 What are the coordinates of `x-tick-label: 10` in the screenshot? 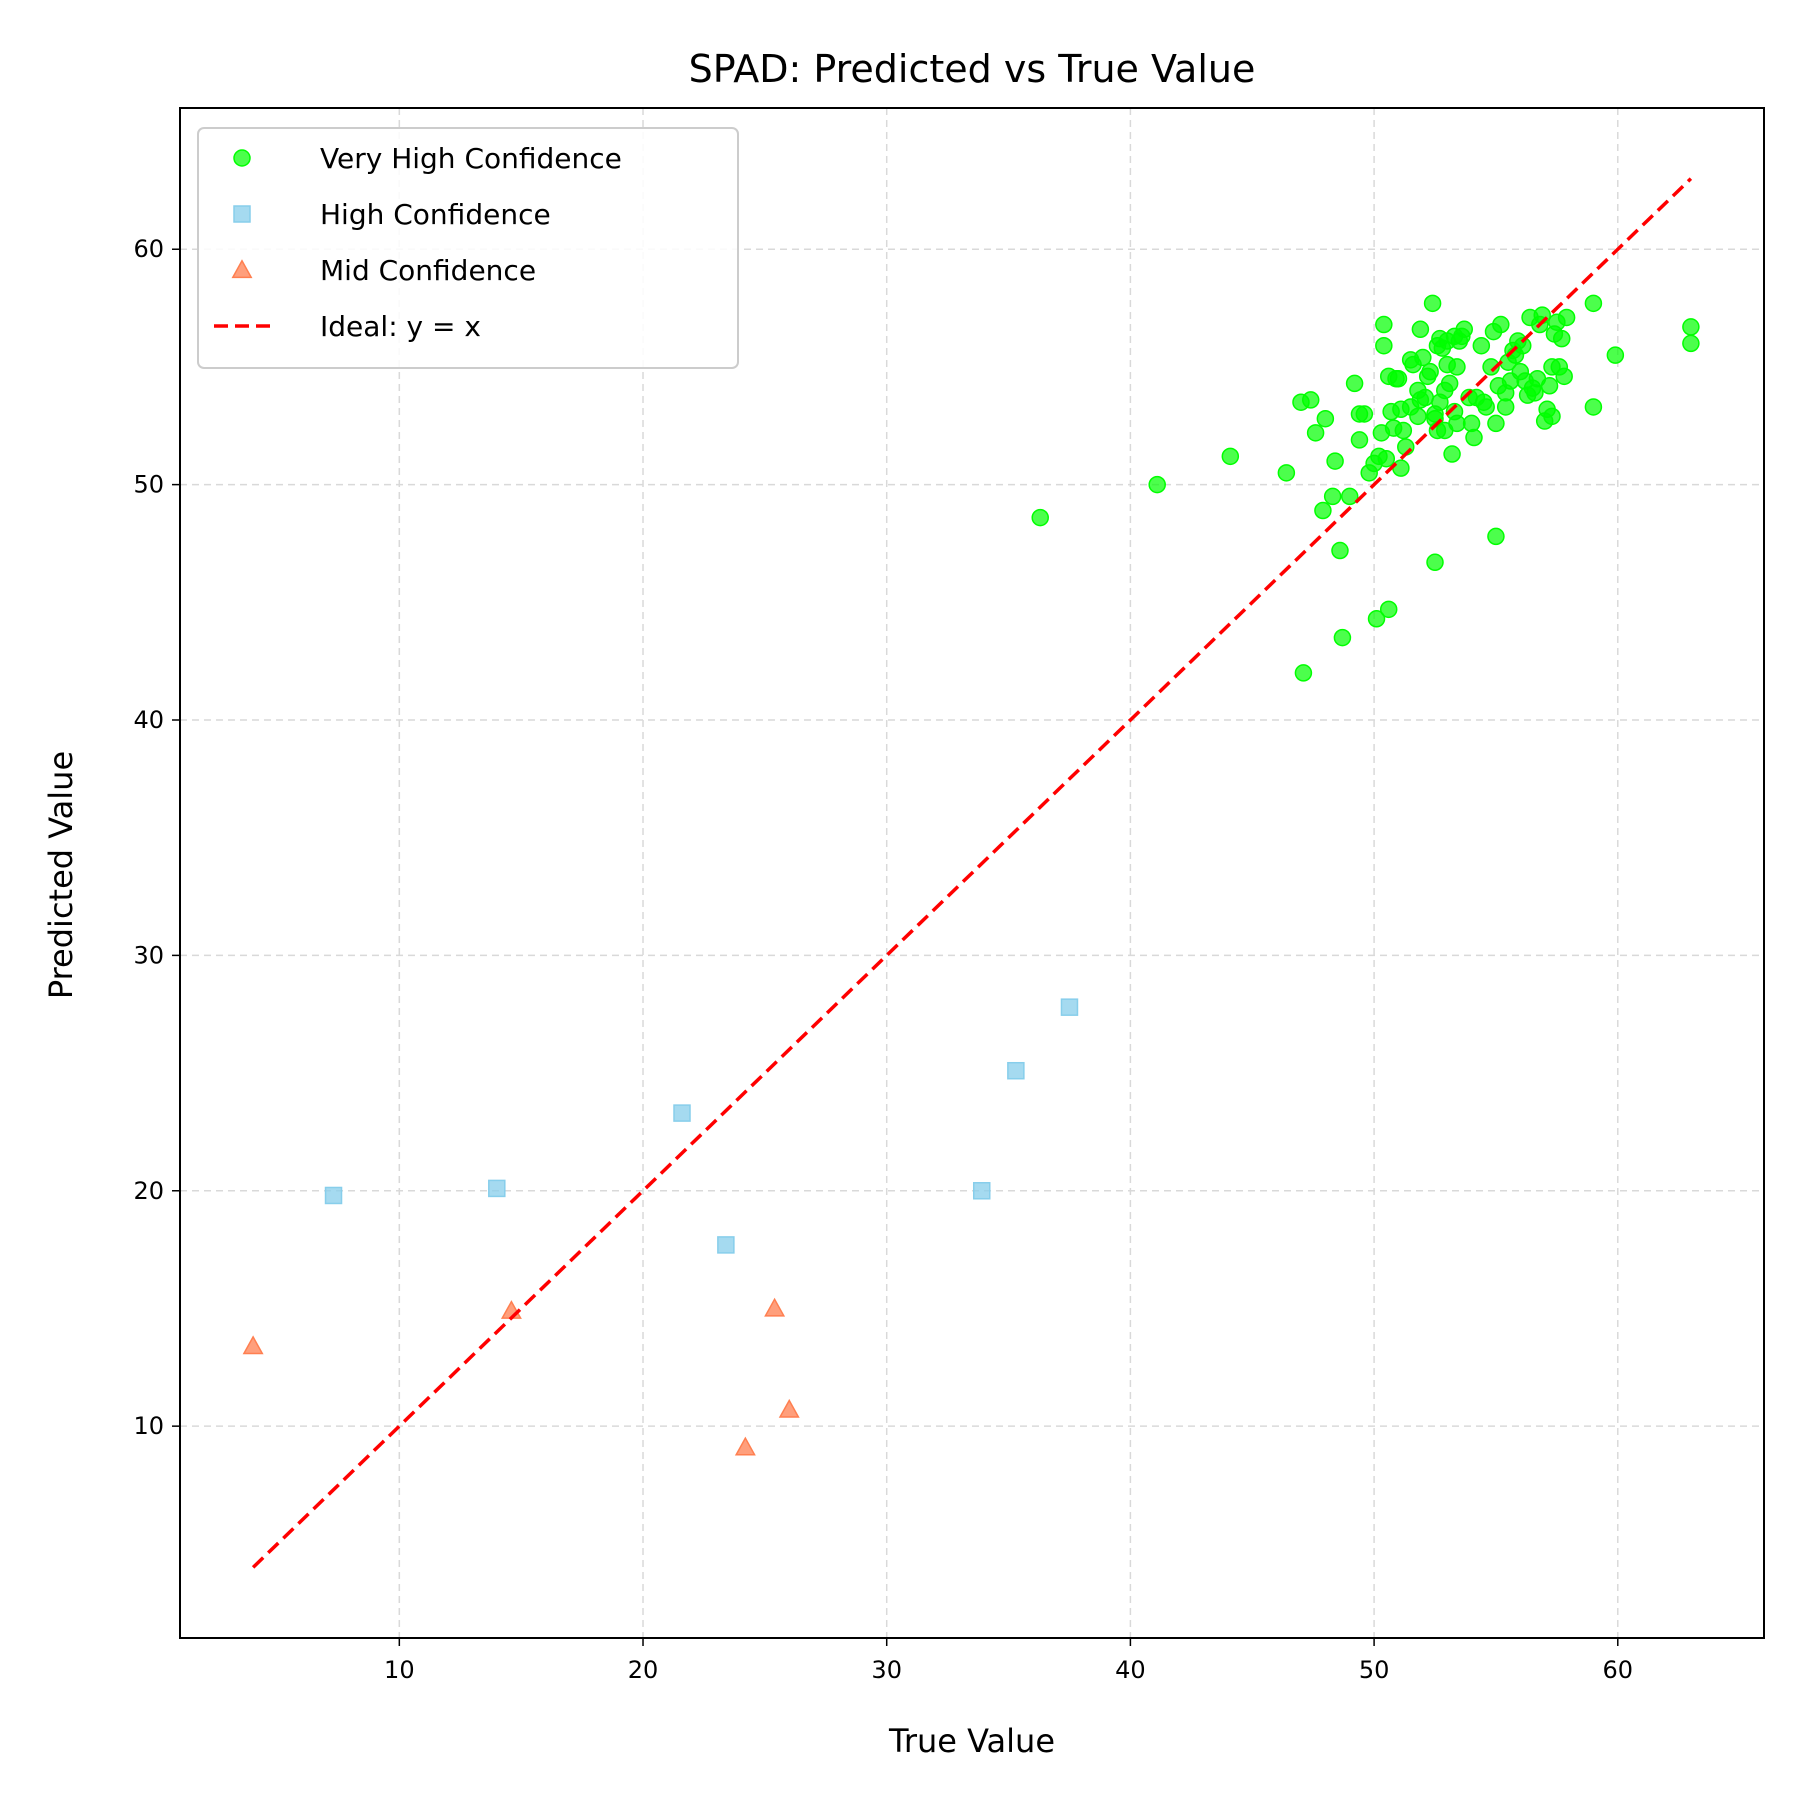 It's located at (399, 1670).